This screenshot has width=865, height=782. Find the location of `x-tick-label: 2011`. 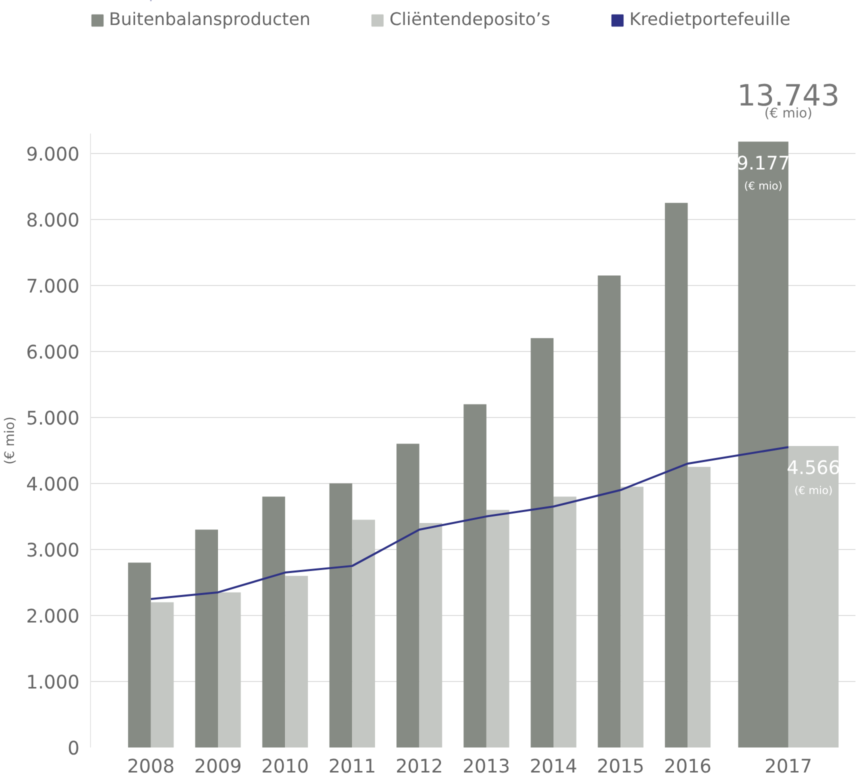

x-tick-label: 2011 is located at coordinates (352, 767).